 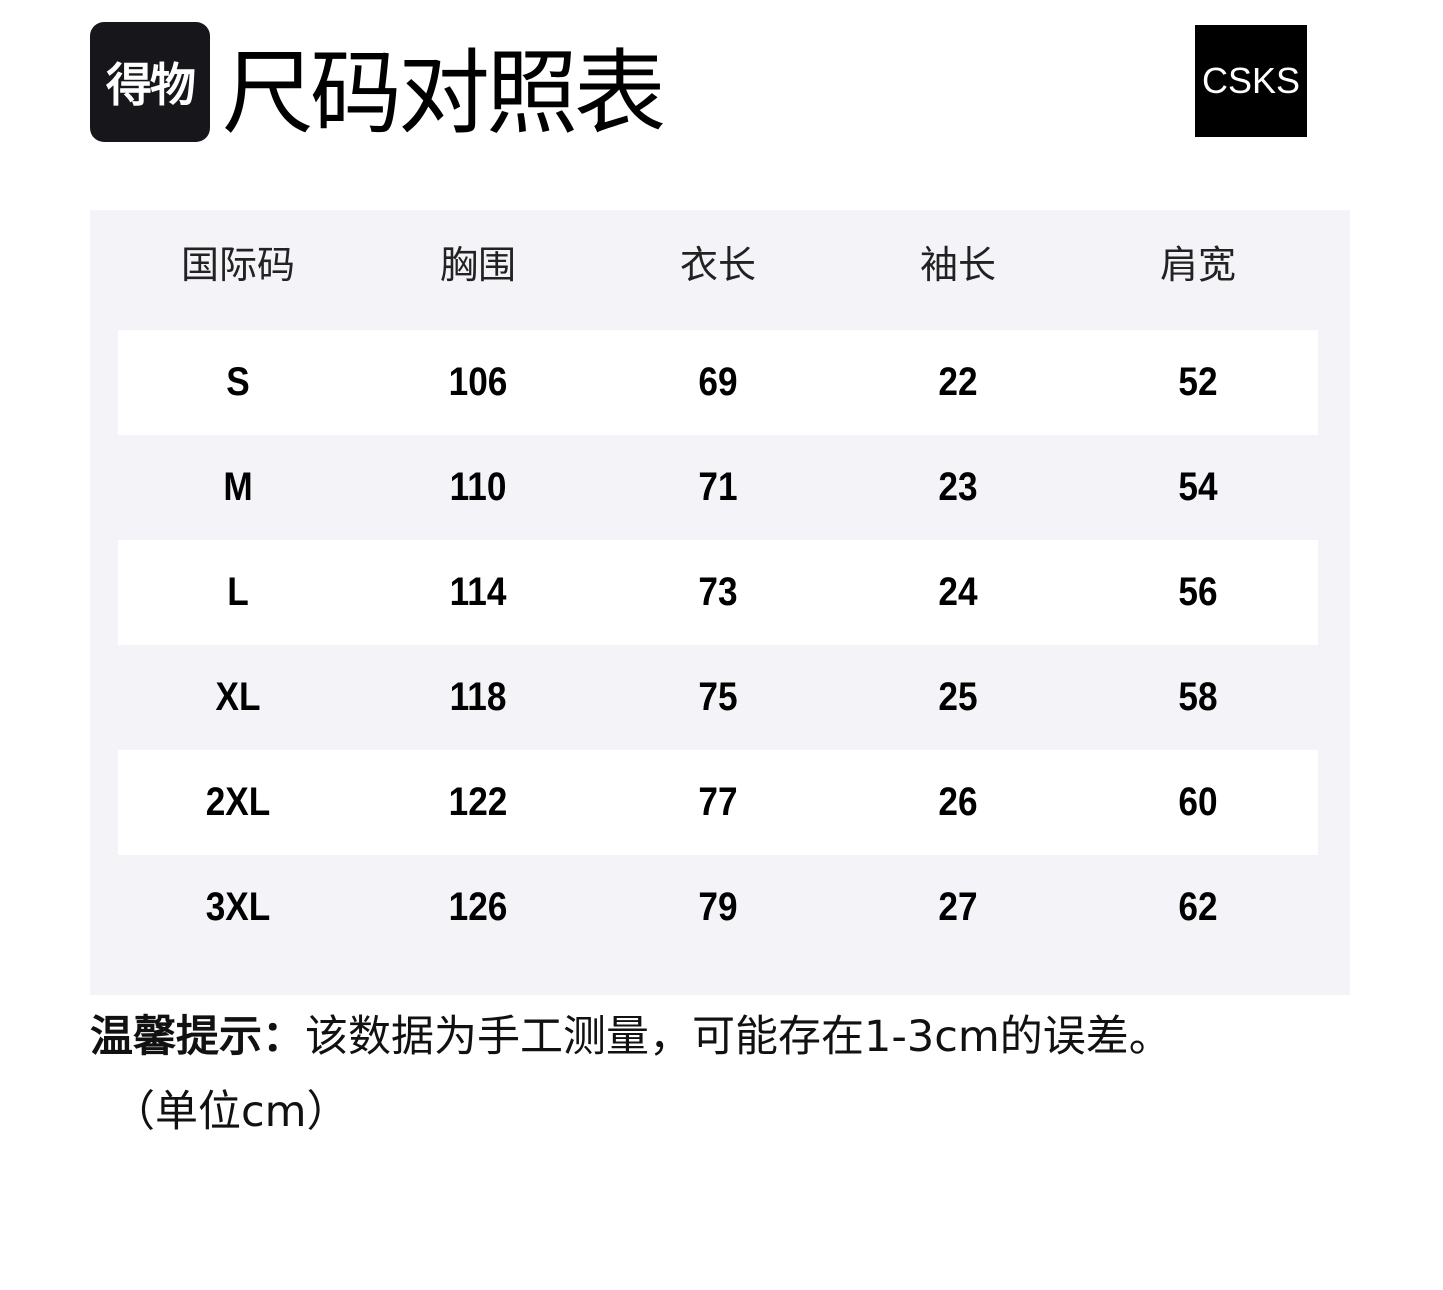 I want to click on table-cell: 62, so click(x=1198, y=907).